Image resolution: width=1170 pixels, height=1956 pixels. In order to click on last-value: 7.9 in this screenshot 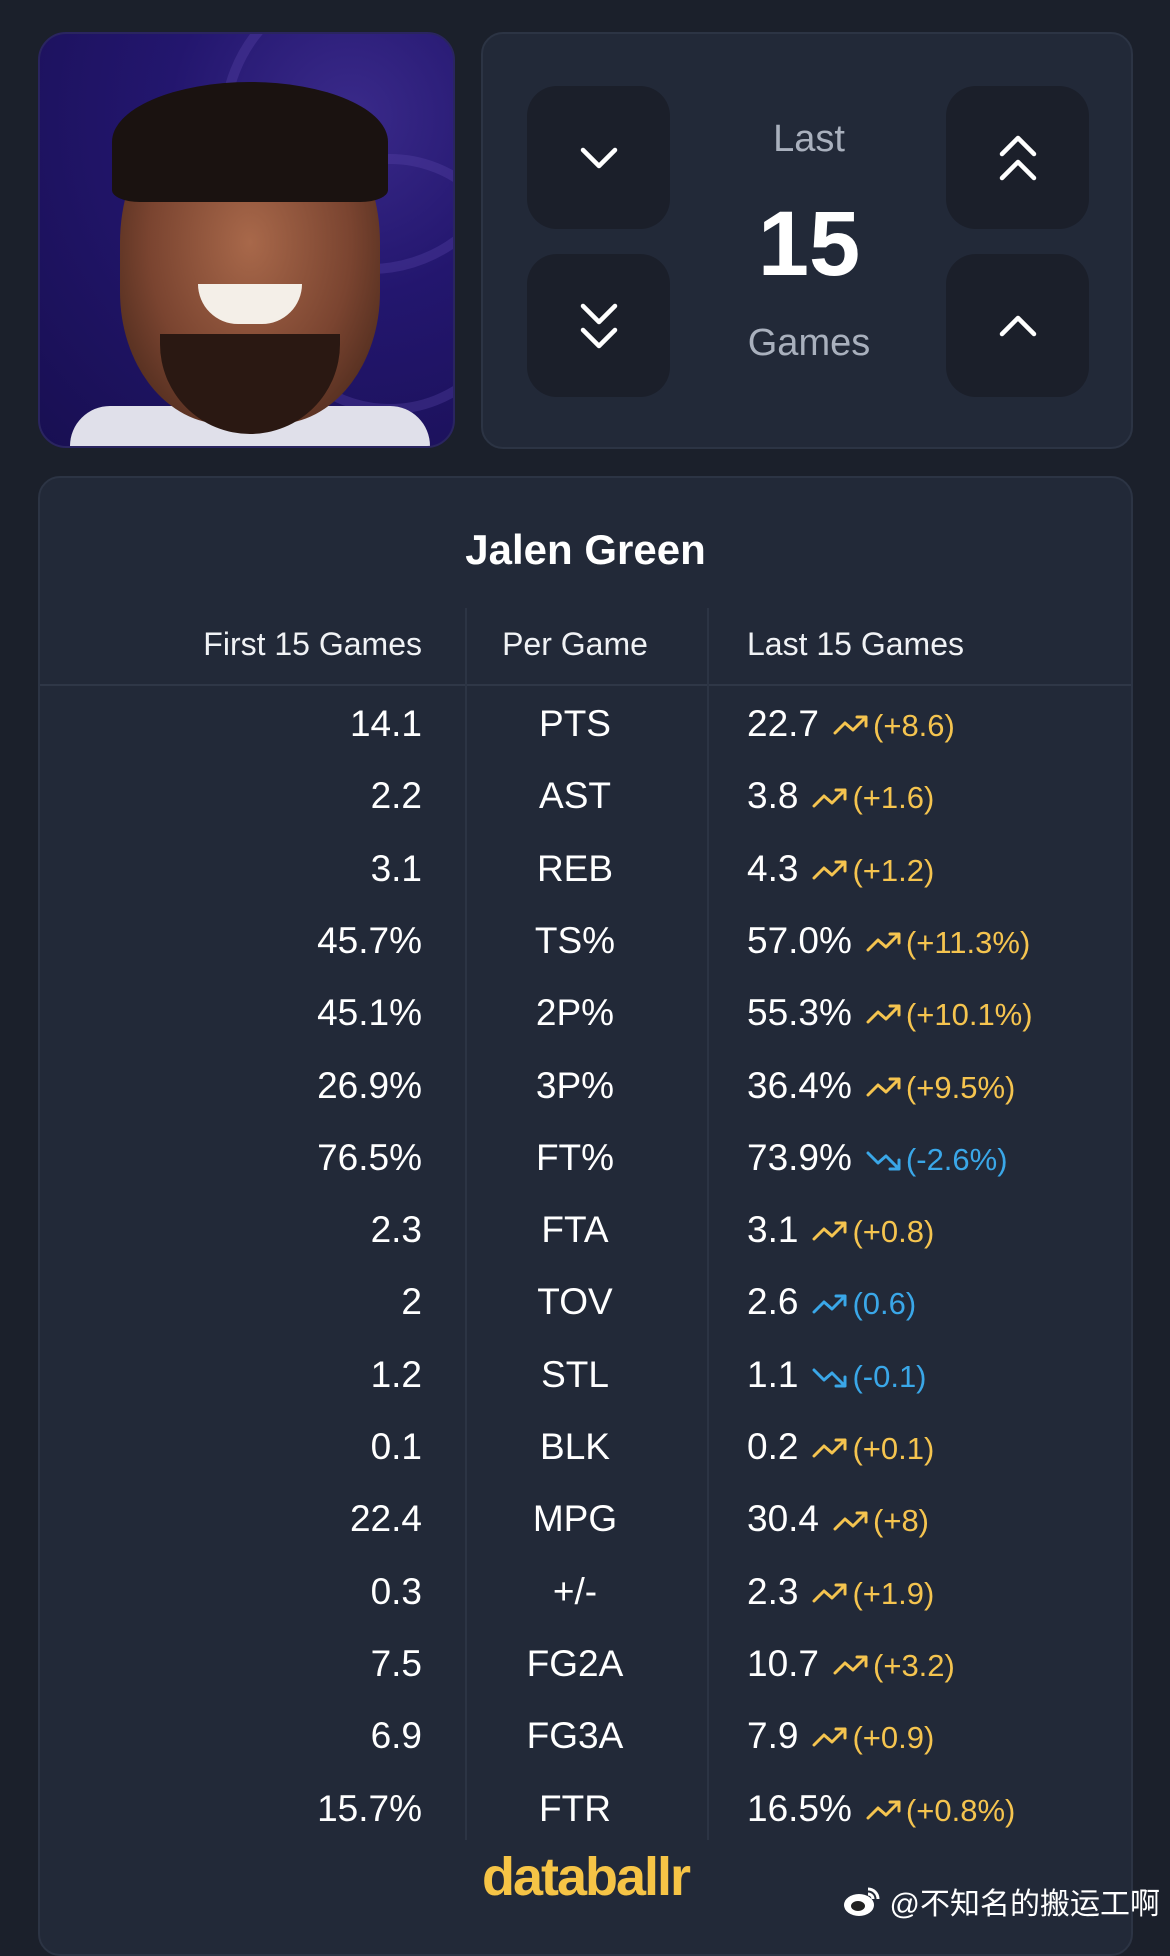, I will do `click(773, 1736)`.